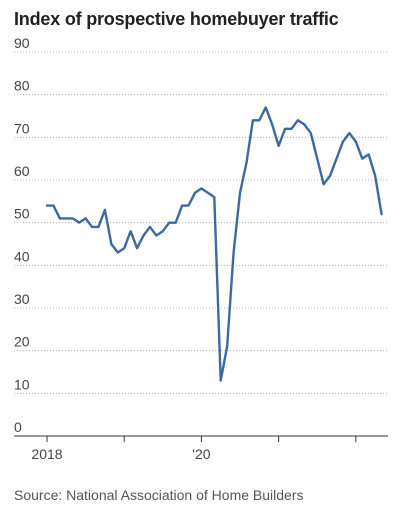 The width and height of the screenshot is (406, 520). Describe the element at coordinates (22, 43) in the screenshot. I see `y-tick-label-90: 90` at that location.